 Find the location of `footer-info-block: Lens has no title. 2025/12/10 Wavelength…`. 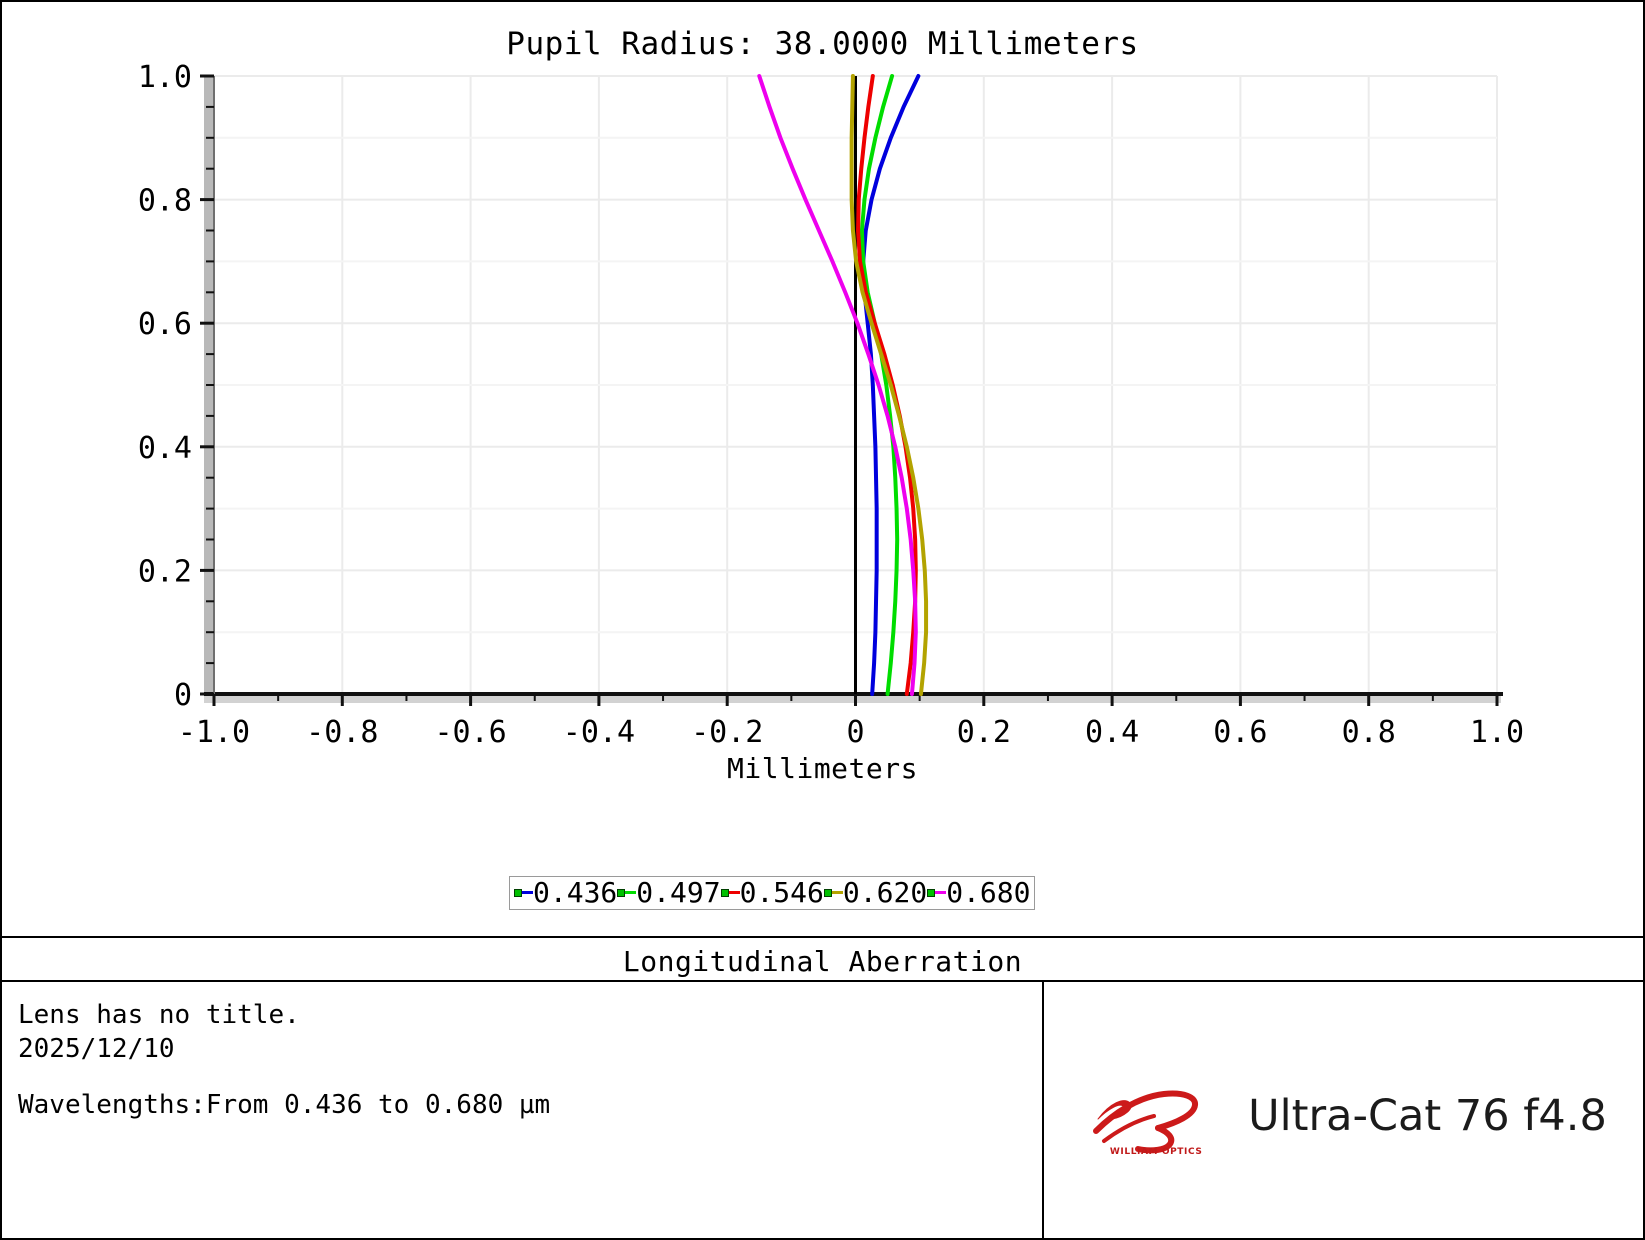

footer-info-block: Lens has no title. 2025/12/10 Wavelength… is located at coordinates (522, 1110).